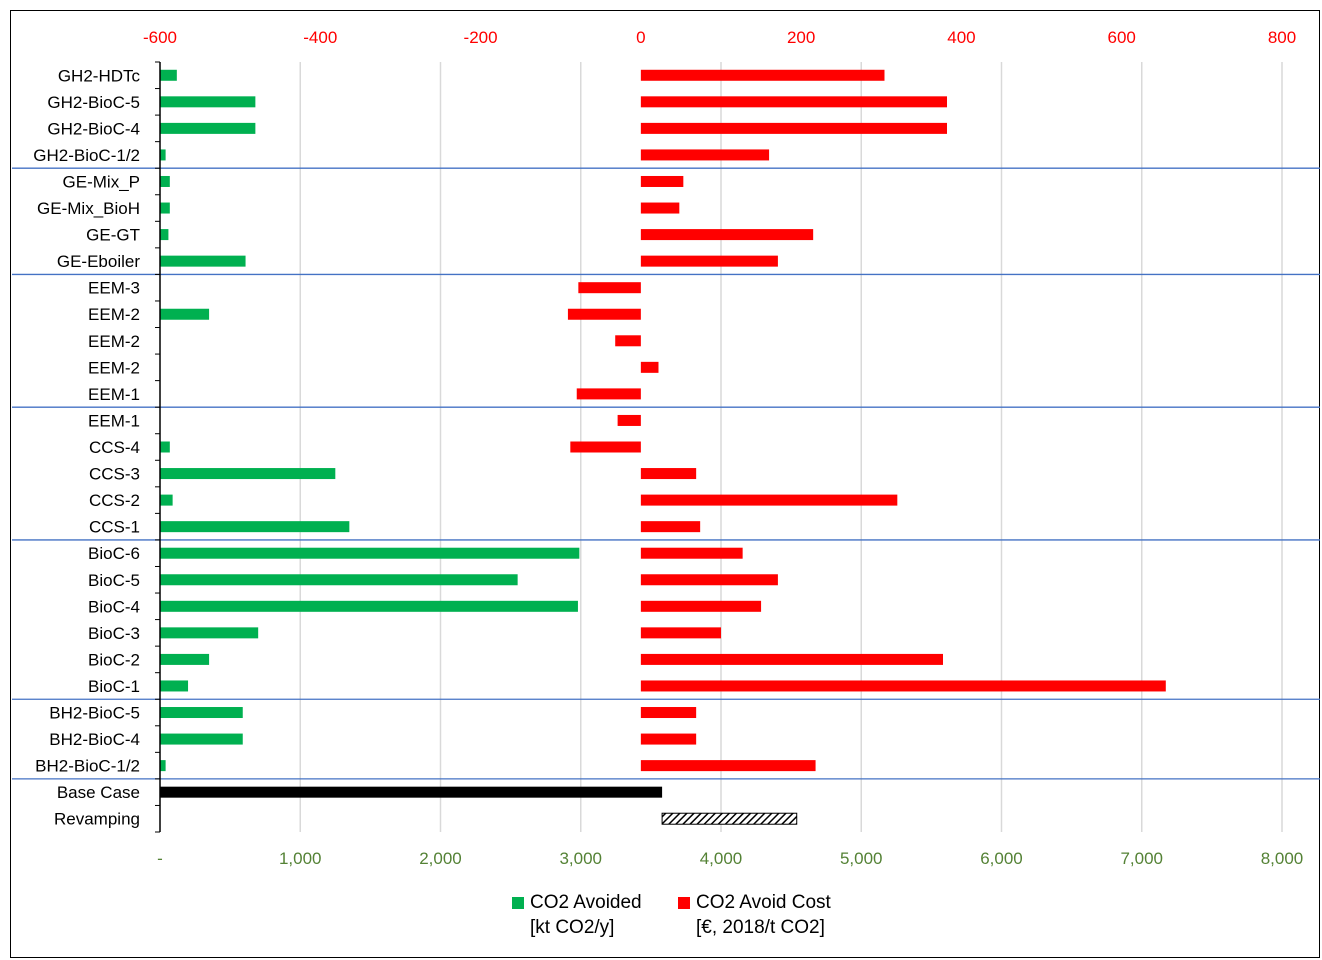 The width and height of the screenshot is (1322, 960). Describe the element at coordinates (518, 902) in the screenshot. I see `legend-swatch-green` at that location.